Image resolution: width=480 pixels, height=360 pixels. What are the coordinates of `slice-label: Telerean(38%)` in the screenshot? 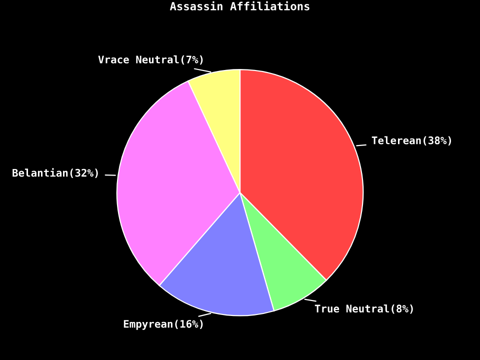 It's located at (412, 141).